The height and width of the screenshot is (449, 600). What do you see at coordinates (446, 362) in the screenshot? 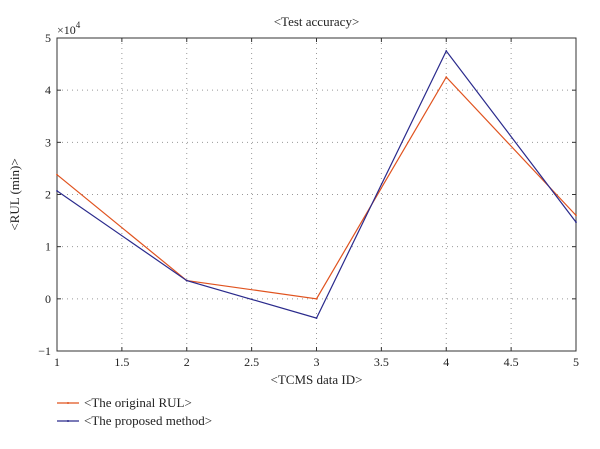
I see `x-tick-label: 4` at bounding box center [446, 362].